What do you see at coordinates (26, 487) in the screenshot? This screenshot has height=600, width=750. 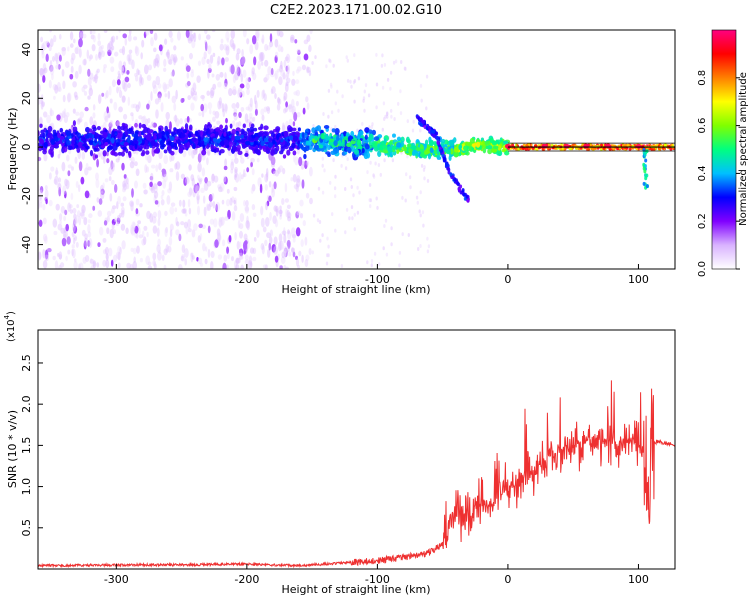 I see `y-tick-label: 1.0` at bounding box center [26, 487].